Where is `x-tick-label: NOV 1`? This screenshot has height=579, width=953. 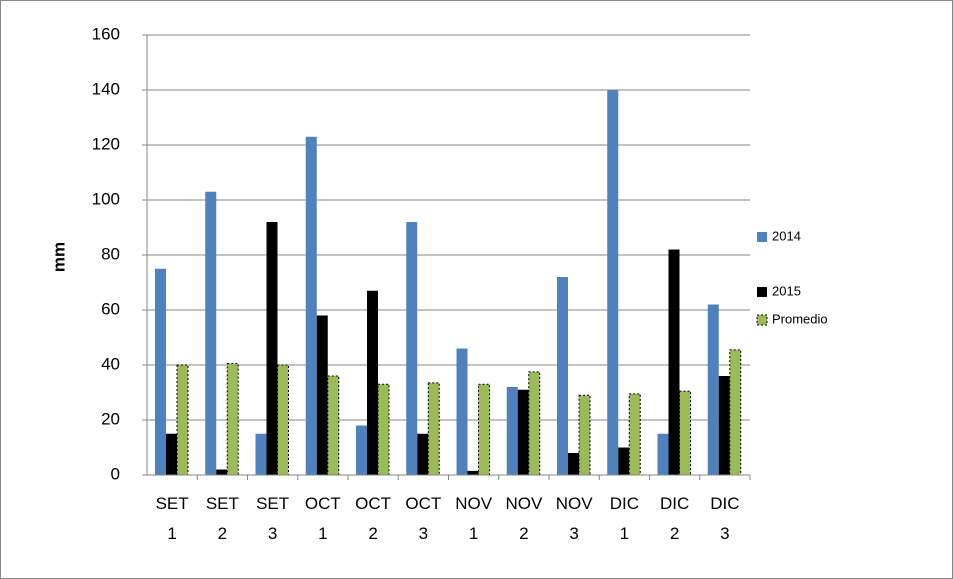
x-tick-label: NOV 1 is located at coordinates (474, 518).